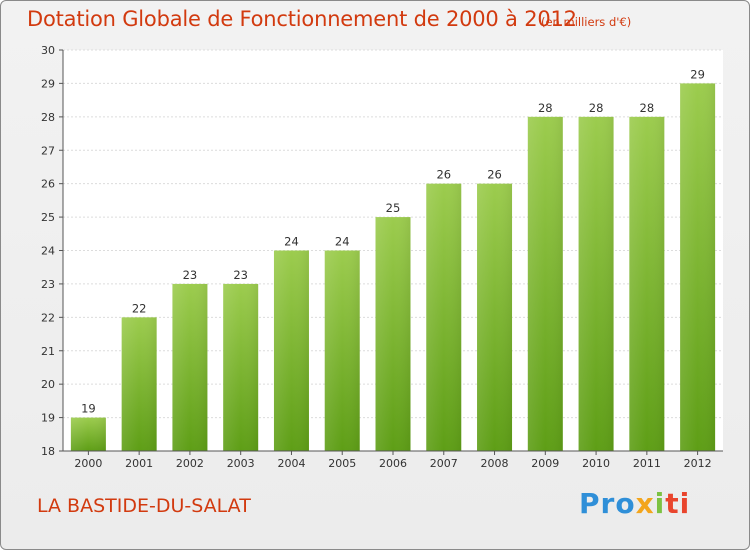 Image resolution: width=750 pixels, height=550 pixels. What do you see at coordinates (647, 108) in the screenshot?
I see `value-label-2011: 28` at bounding box center [647, 108].